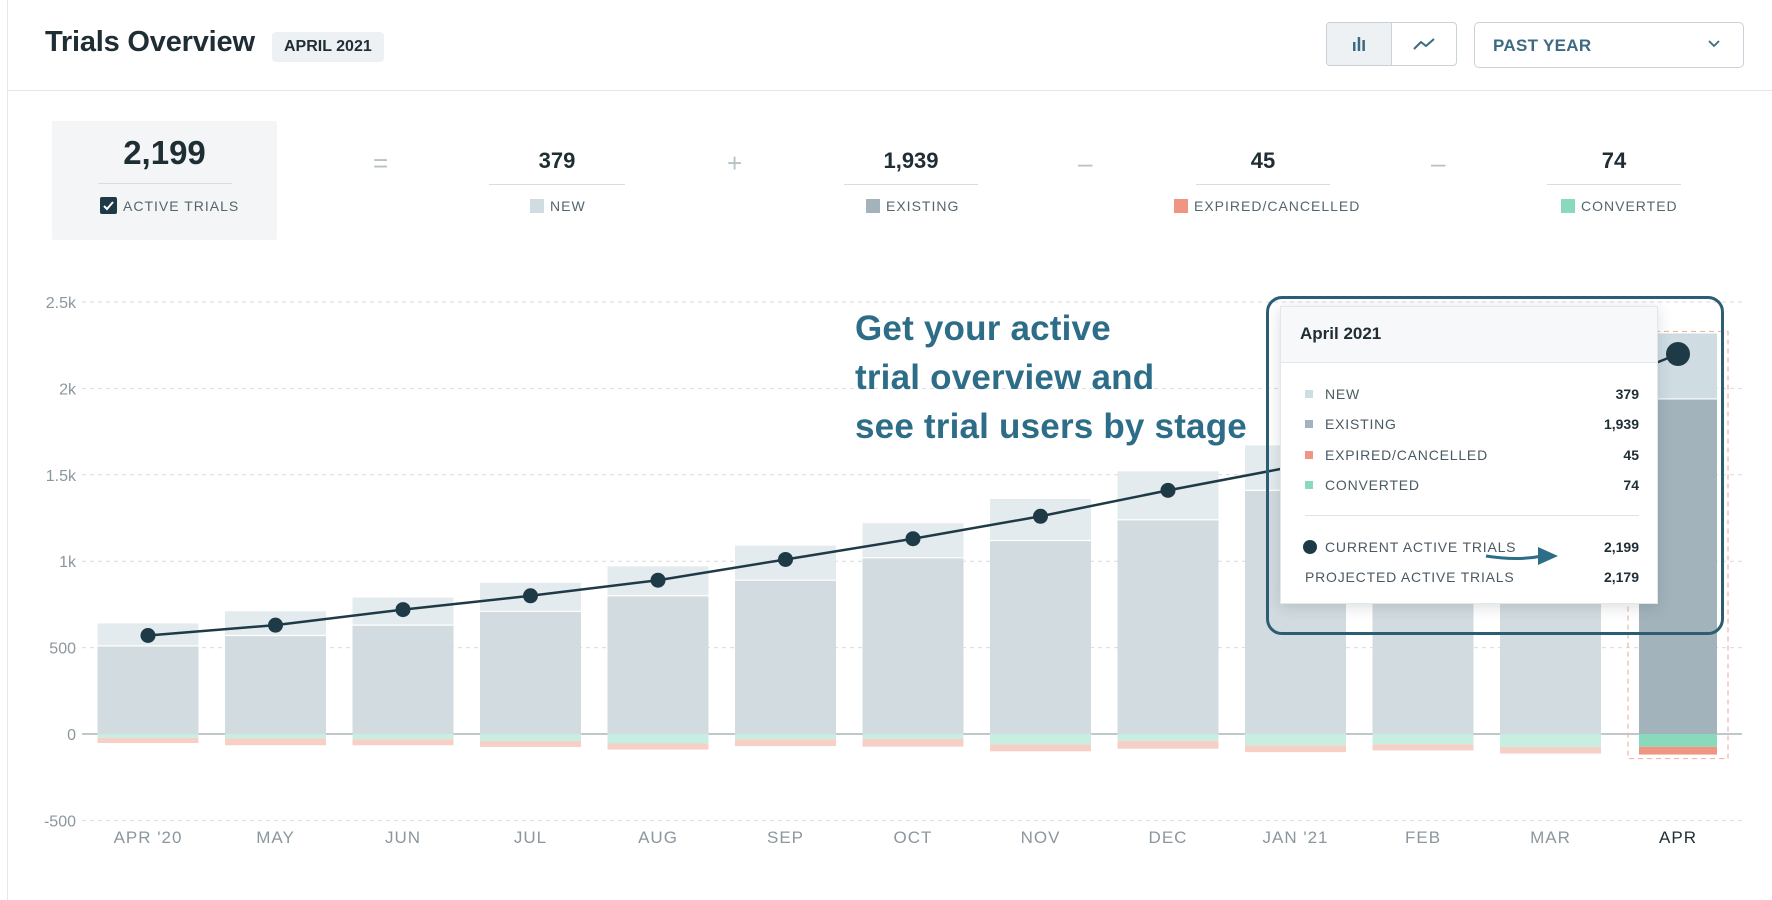  I want to click on tooltip-row-value: 2,179, so click(1621, 577).